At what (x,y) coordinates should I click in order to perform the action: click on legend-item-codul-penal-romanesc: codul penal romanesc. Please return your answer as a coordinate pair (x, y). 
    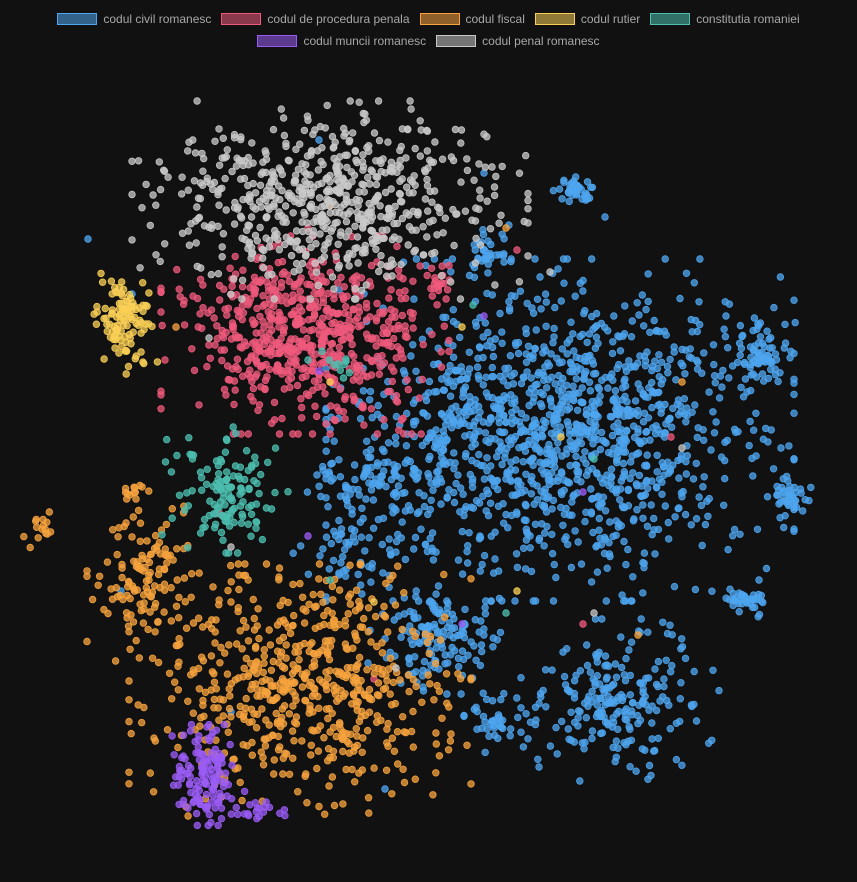
    Looking at the image, I should click on (518, 41).